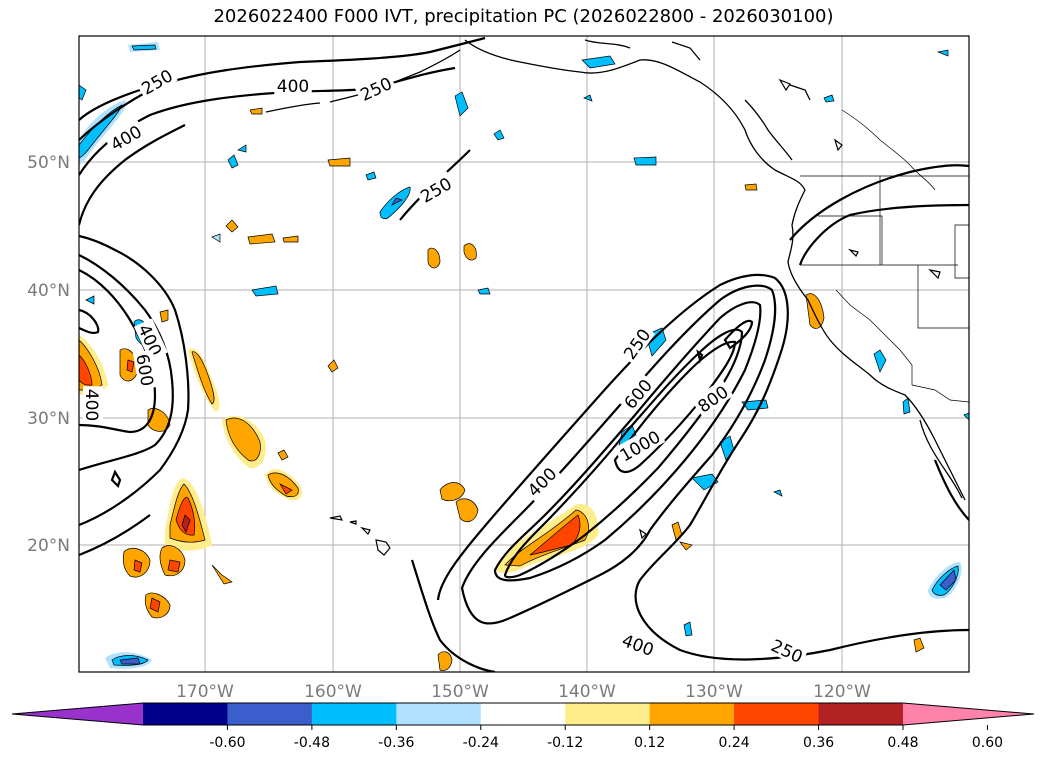 This screenshot has width=1047, height=765. I want to click on lon-label: 160°W, so click(333, 692).